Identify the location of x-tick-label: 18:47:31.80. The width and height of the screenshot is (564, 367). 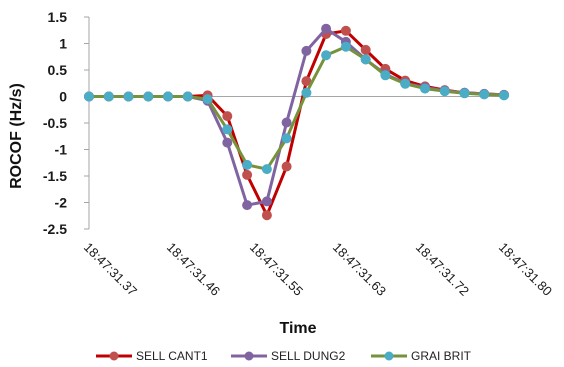
(525, 269).